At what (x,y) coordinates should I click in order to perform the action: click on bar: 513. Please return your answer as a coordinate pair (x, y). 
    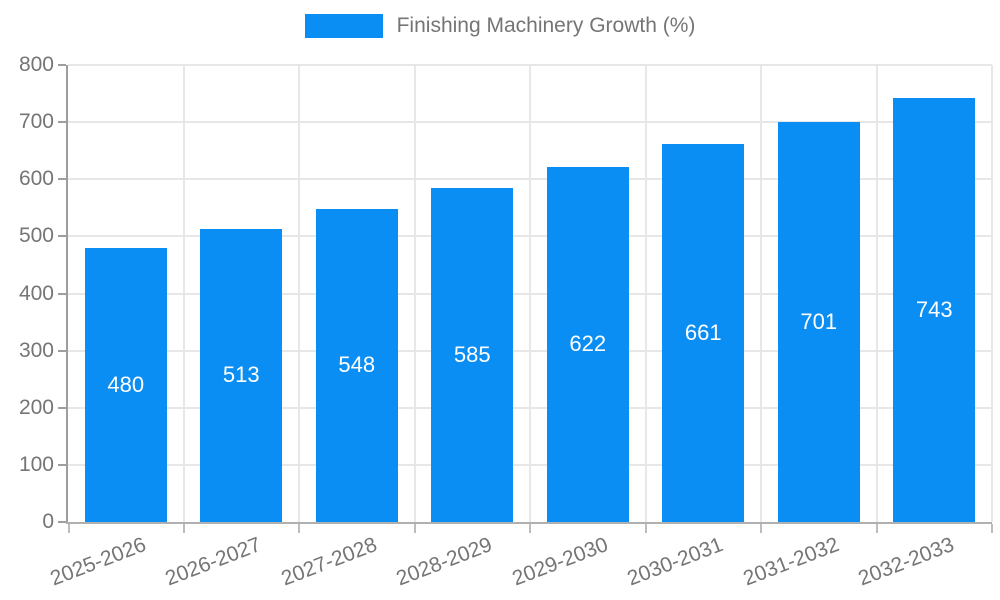
    Looking at the image, I should click on (241, 375).